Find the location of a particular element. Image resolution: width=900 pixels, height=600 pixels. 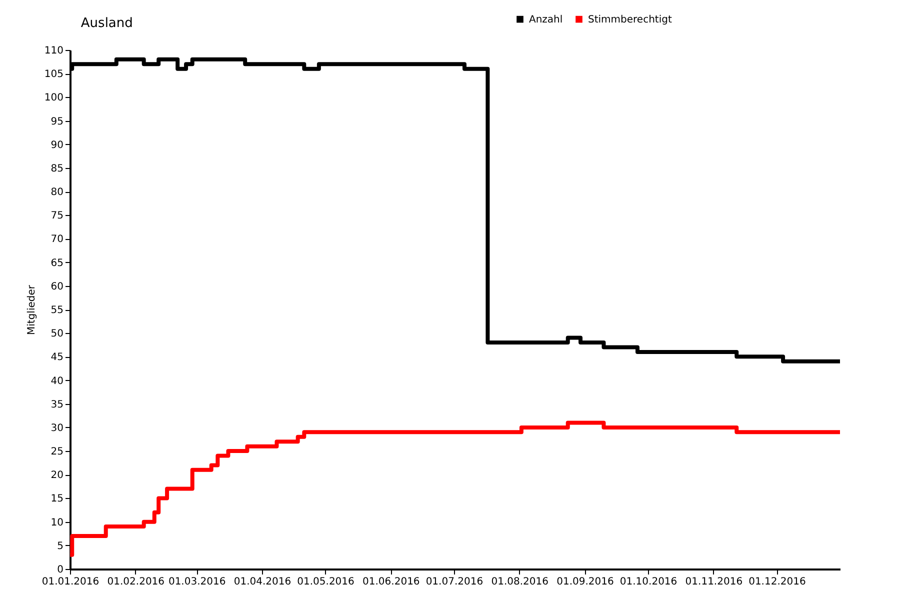

y-tick-label: 70 is located at coordinates (57, 240).